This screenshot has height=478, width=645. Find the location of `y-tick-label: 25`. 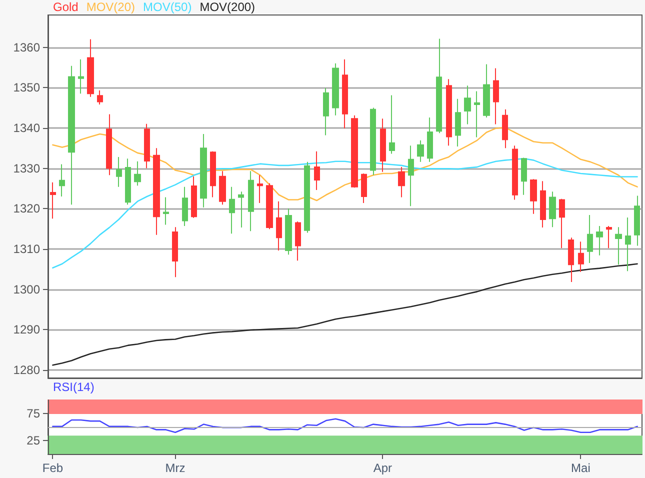

y-tick-label: 25 is located at coordinates (33, 441).